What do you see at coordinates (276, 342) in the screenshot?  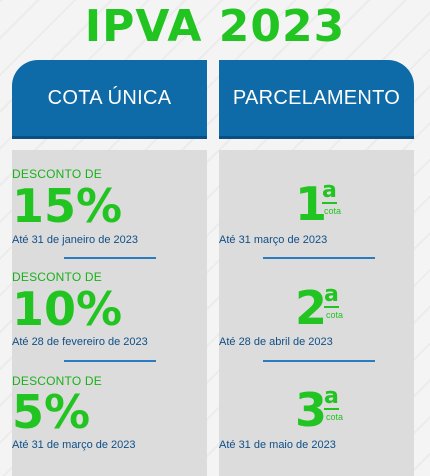 I see `installment-deadline: Até 28 de abril de 2023` at bounding box center [276, 342].